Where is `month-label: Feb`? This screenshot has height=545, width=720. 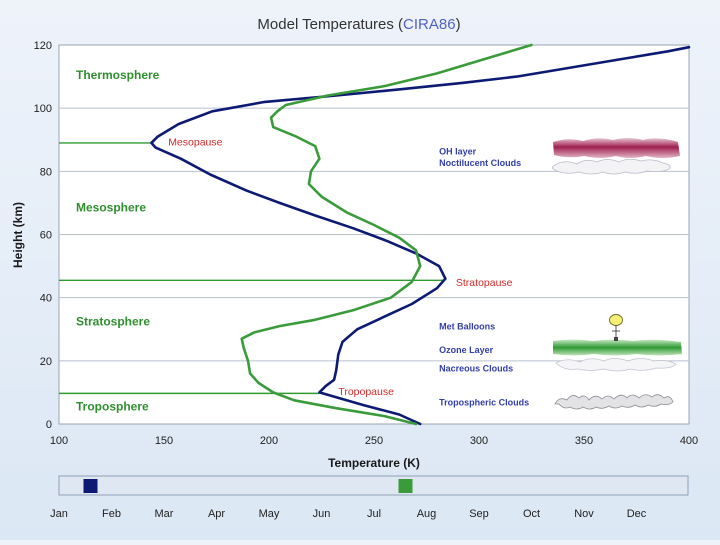 month-label: Feb is located at coordinates (111, 514).